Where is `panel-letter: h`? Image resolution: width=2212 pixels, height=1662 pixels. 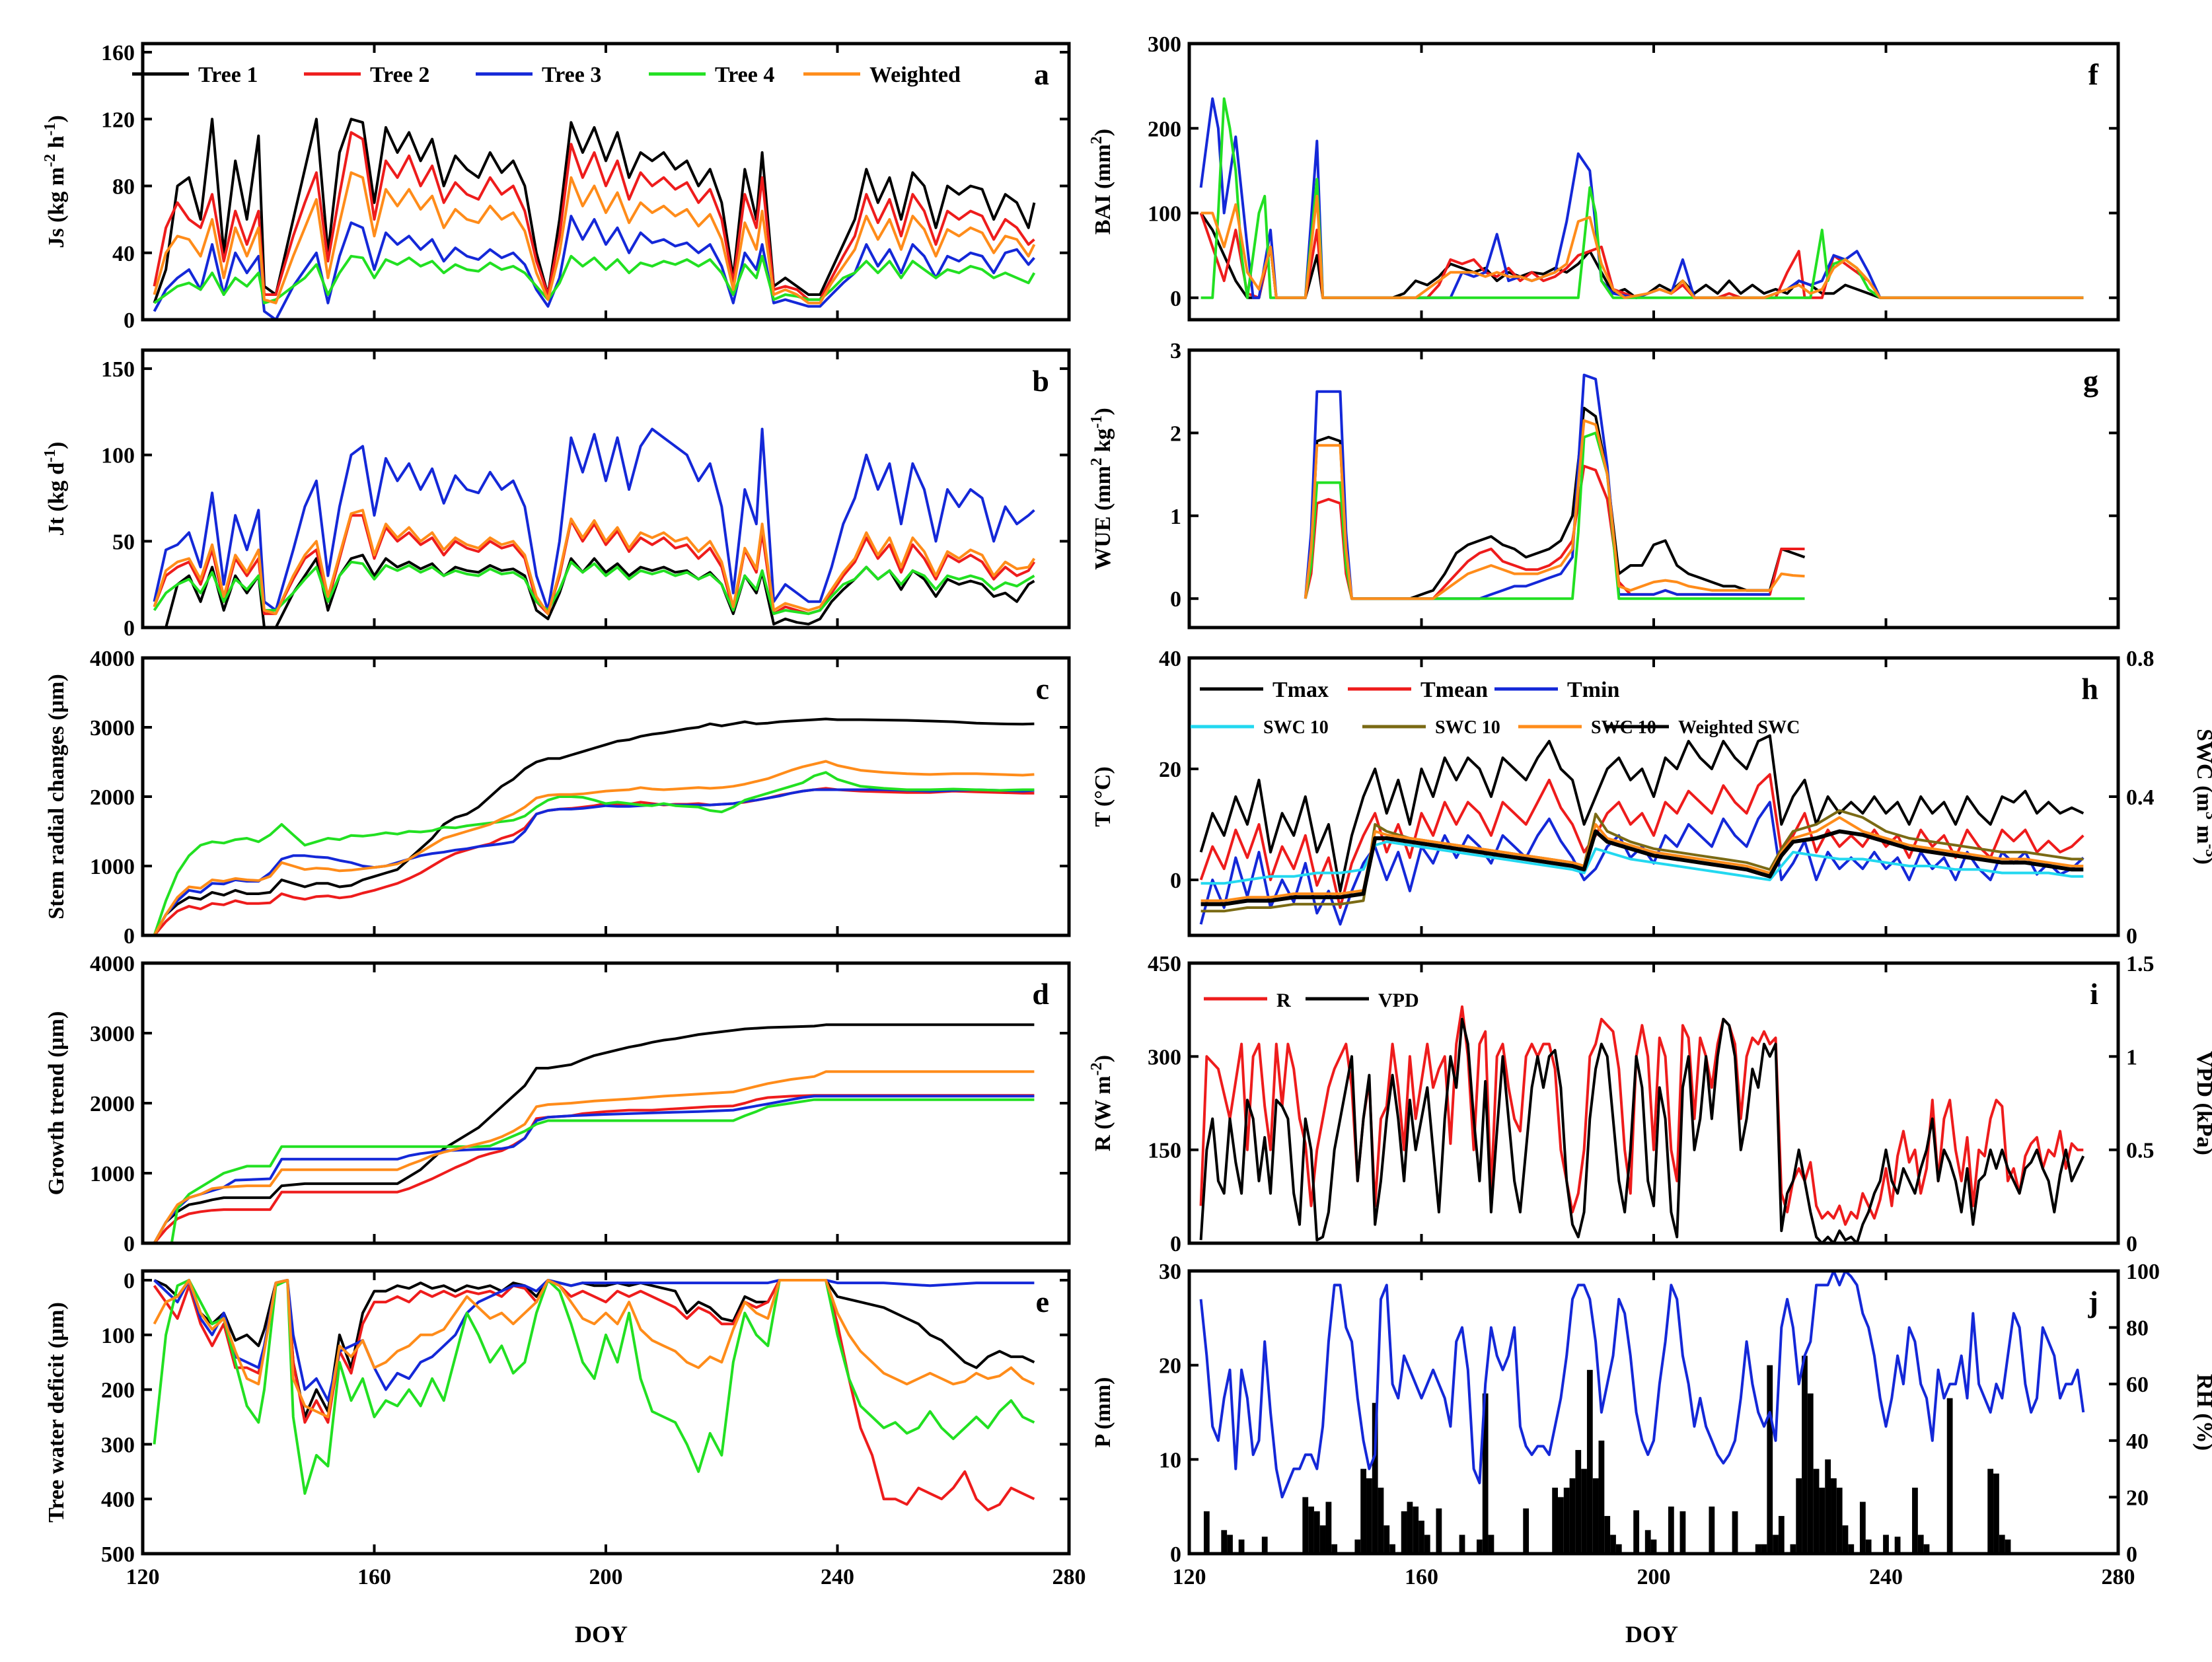
panel-letter: h is located at coordinates (2089, 689).